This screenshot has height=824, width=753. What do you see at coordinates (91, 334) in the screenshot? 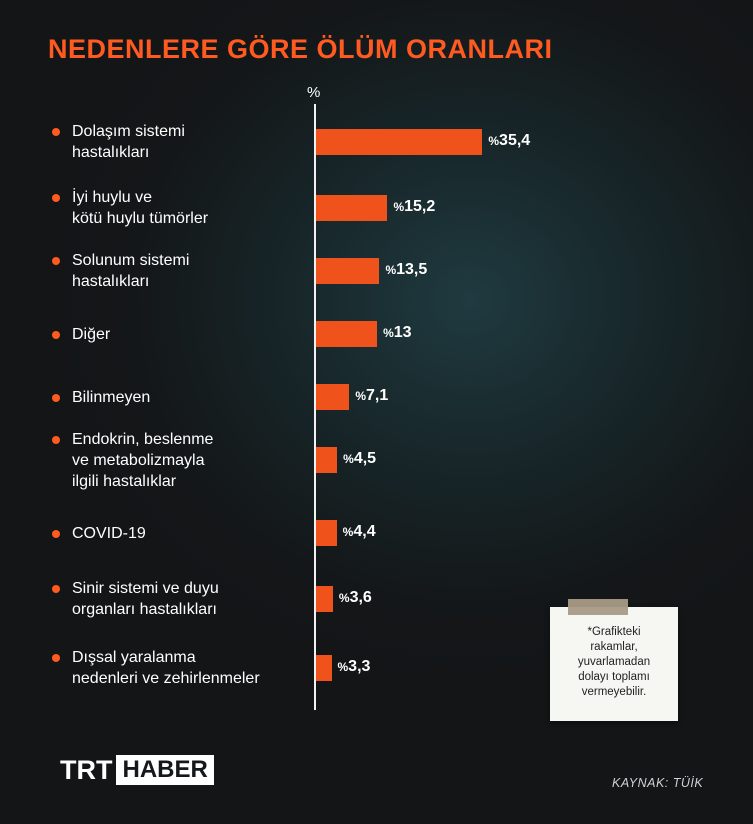
I see `category-label-line: Diğer` at bounding box center [91, 334].